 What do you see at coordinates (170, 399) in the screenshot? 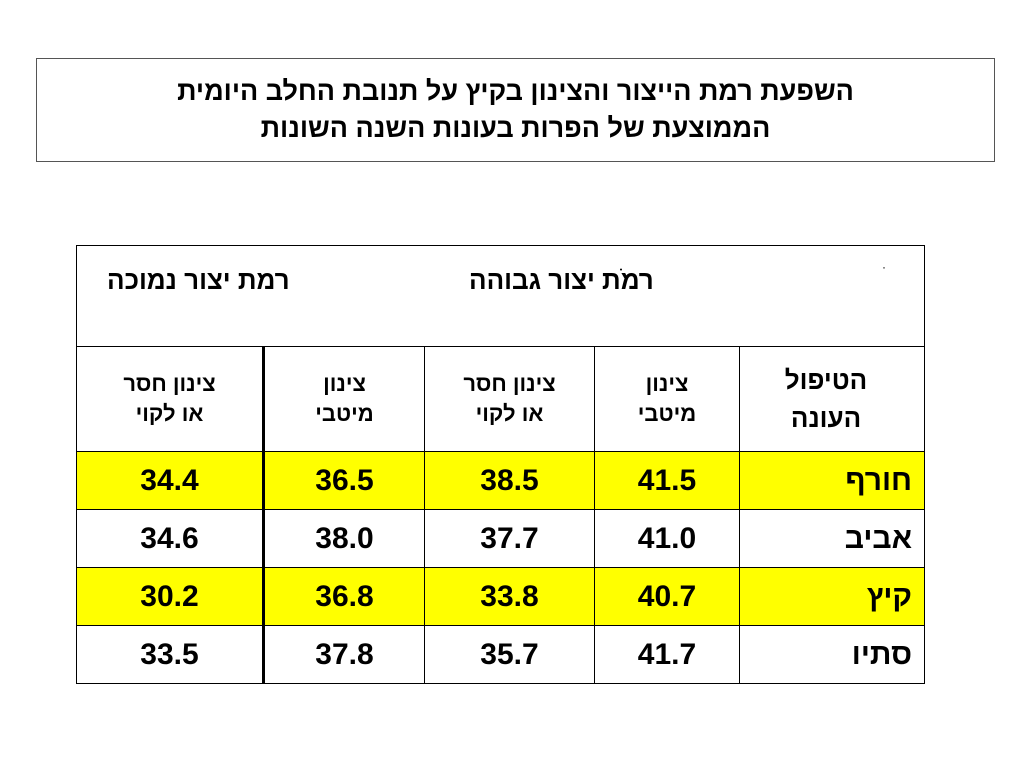
I see `sub-header-low-deficient: צינון חסר או לקוי` at bounding box center [170, 399].